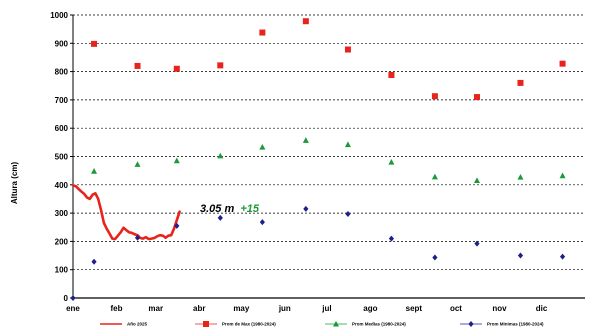 The image size is (589, 331). Describe the element at coordinates (241, 308) in the screenshot. I see `x-tick-label: may` at that location.